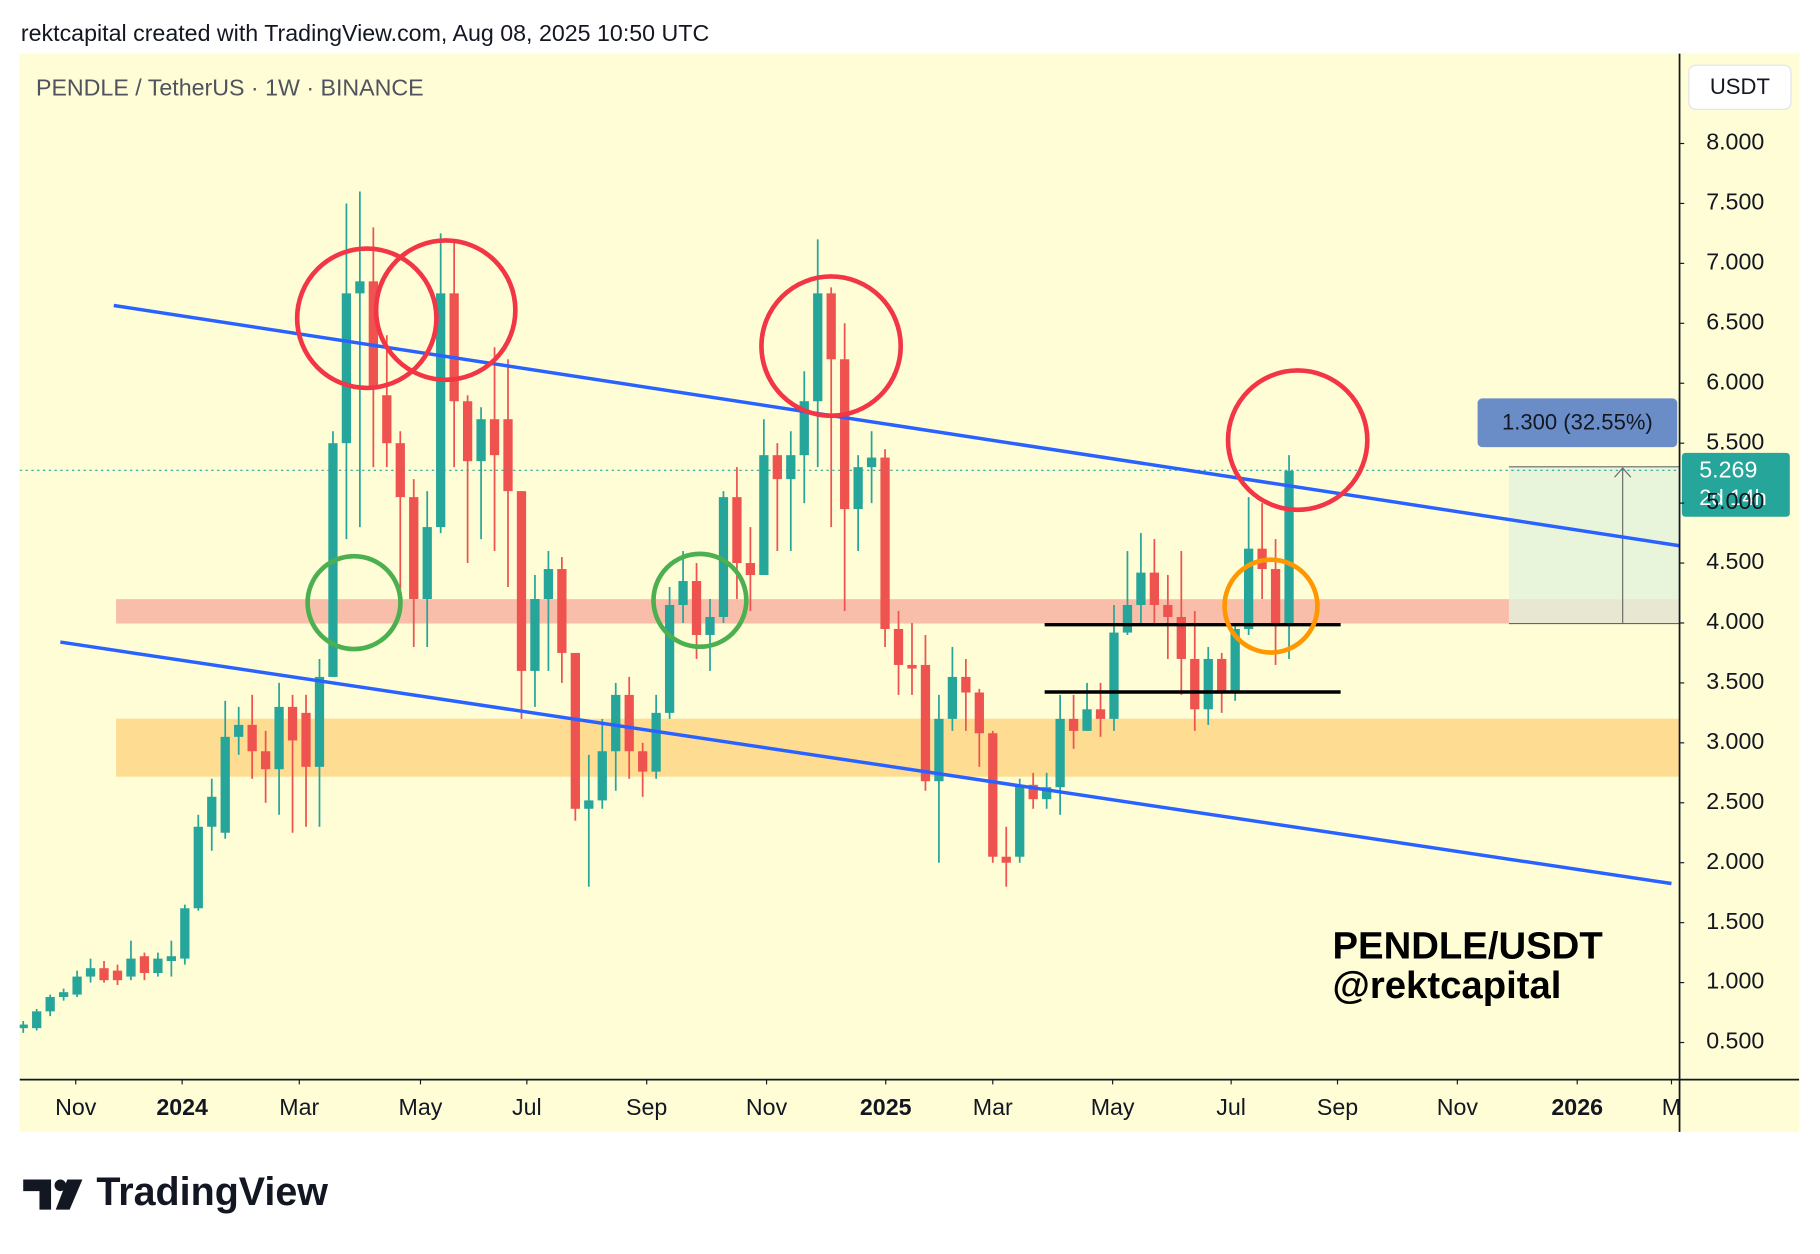 Image resolution: width=1820 pixels, height=1254 pixels. What do you see at coordinates (182, 1107) in the screenshot?
I see `x-tick-label: 2024` at bounding box center [182, 1107].